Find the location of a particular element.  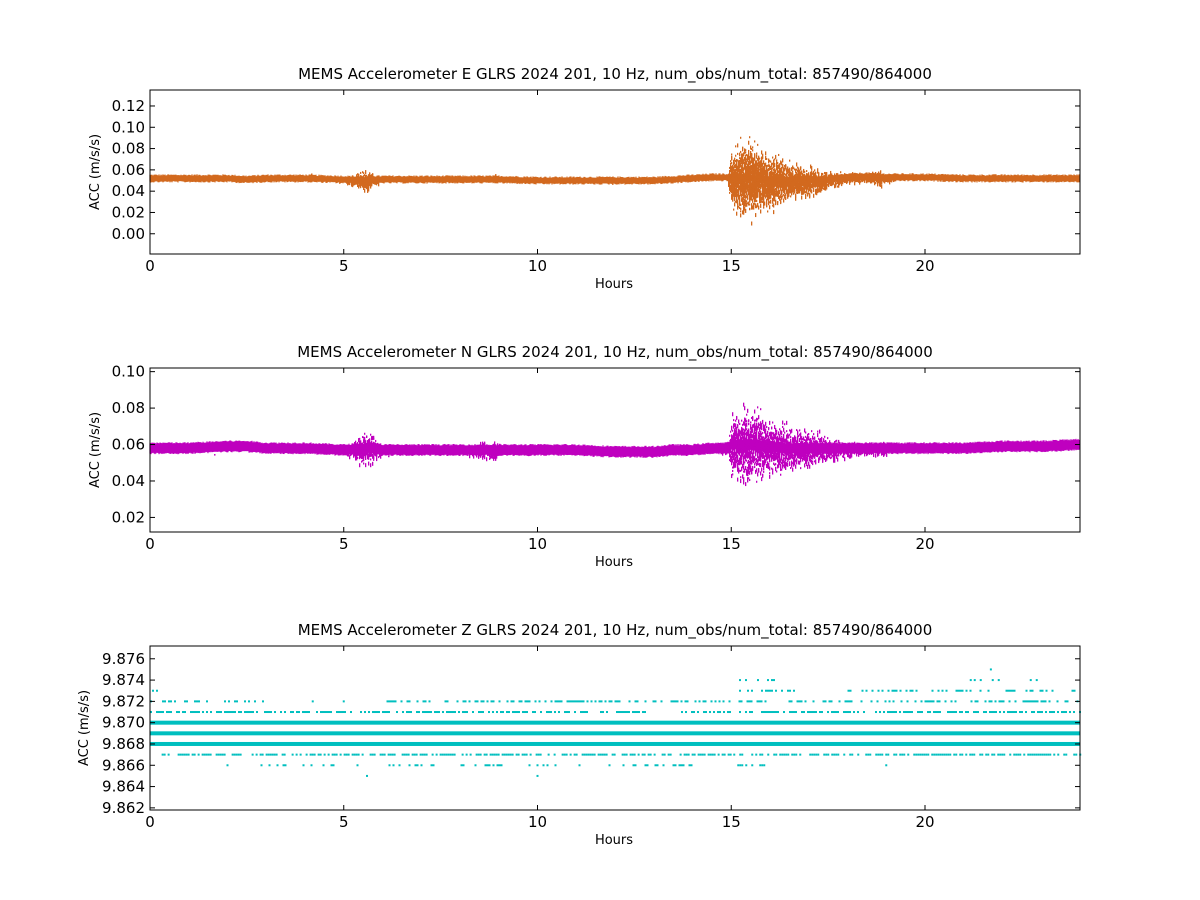

x-tick-label-e: 15 is located at coordinates (731, 266).